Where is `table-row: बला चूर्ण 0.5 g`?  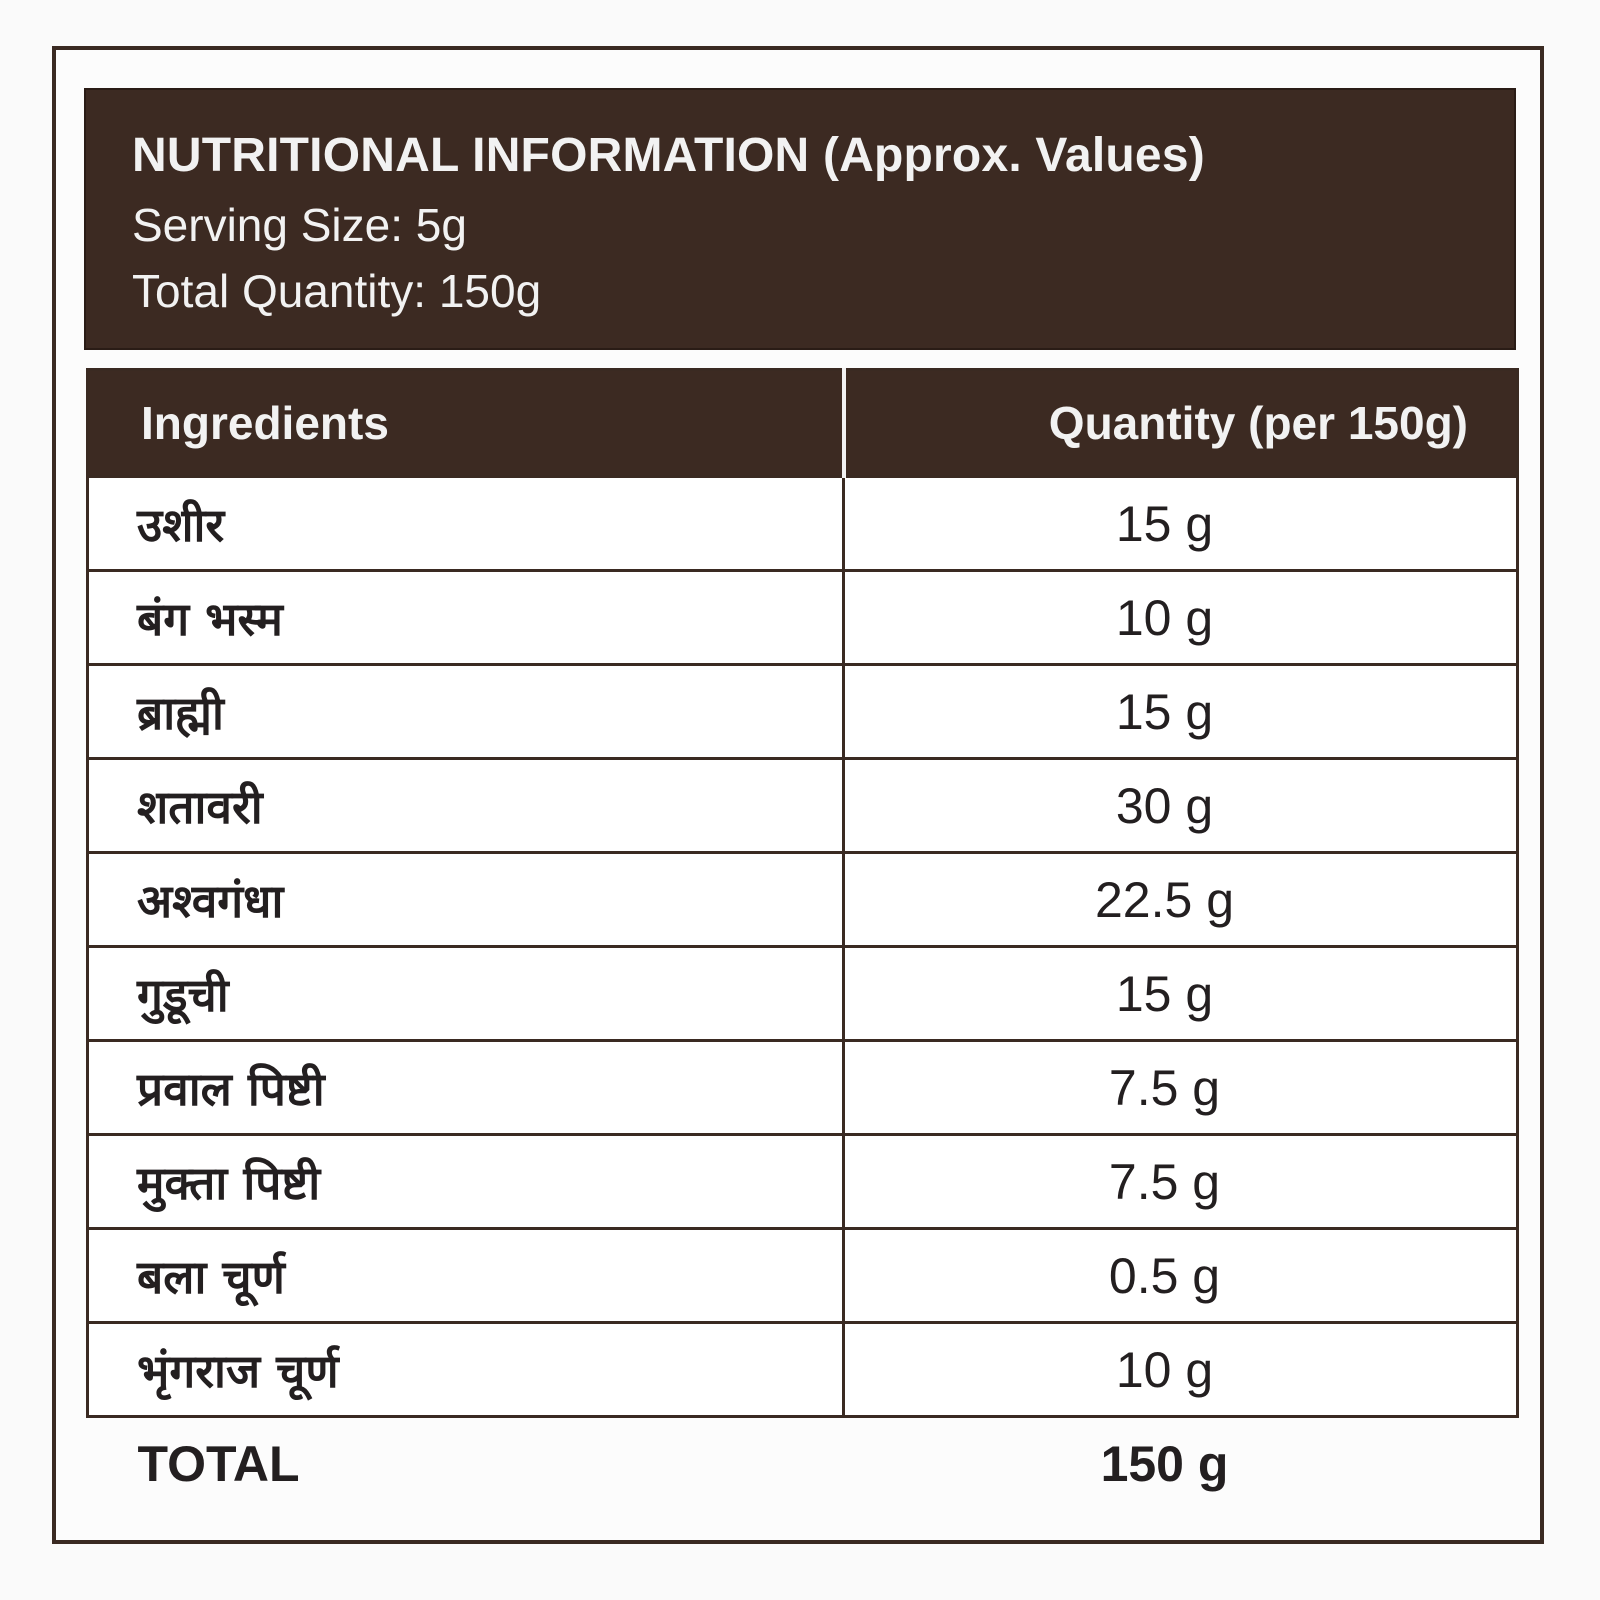
table-row: बला चूर्ण 0.5 g is located at coordinates (802, 1275).